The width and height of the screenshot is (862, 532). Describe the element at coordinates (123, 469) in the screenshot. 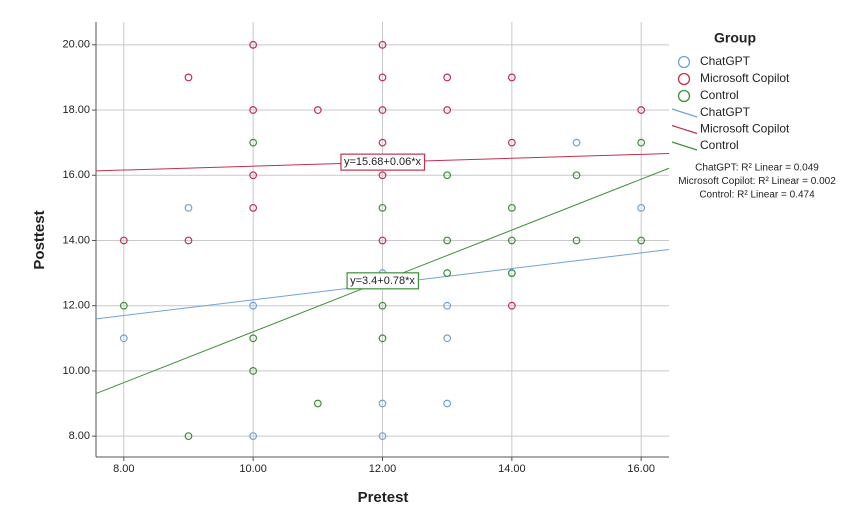

I see `x-tick-label: 8.00` at that location.